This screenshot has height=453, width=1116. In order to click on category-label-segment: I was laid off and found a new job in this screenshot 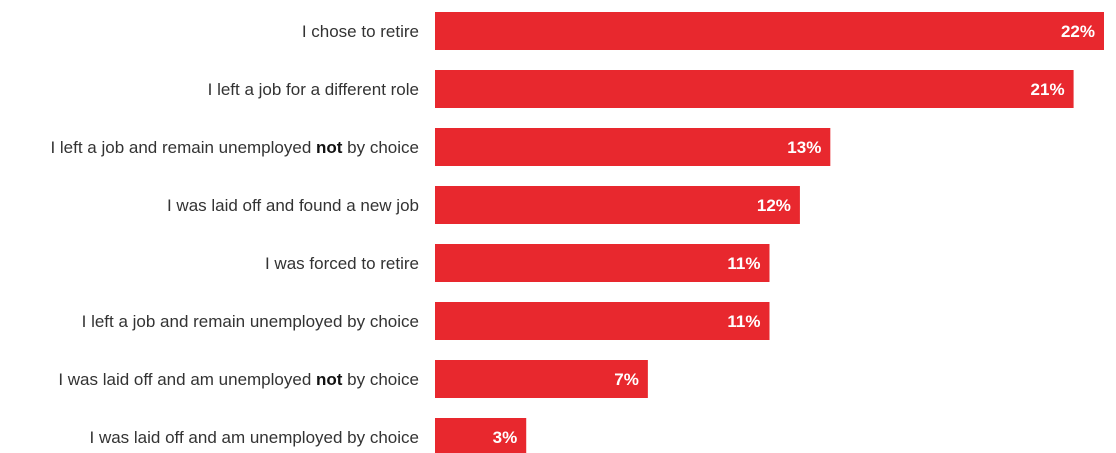, I will do `click(293, 205)`.